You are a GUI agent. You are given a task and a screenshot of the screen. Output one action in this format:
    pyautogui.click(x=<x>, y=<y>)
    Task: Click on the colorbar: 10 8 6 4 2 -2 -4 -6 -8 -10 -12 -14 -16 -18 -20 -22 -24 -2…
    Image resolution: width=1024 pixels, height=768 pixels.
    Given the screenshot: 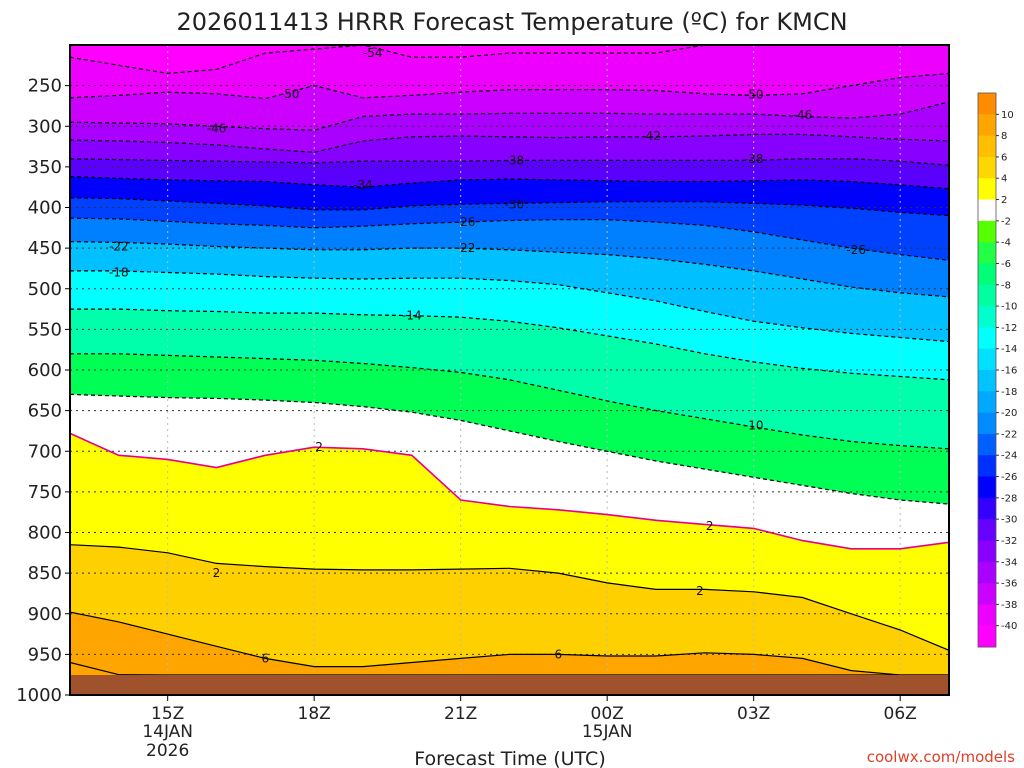 What is the action you would take?
    pyautogui.click(x=997, y=370)
    